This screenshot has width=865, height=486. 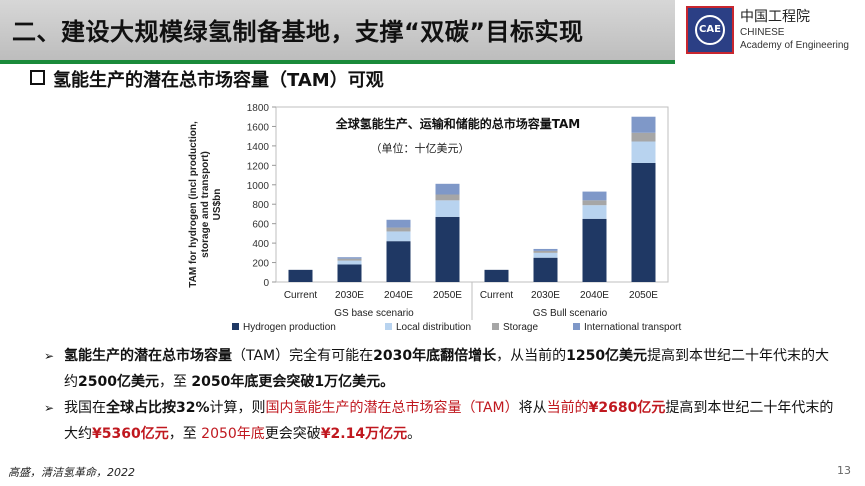 What do you see at coordinates (374, 313) in the screenshot?
I see `group-label: GS base scenario` at bounding box center [374, 313].